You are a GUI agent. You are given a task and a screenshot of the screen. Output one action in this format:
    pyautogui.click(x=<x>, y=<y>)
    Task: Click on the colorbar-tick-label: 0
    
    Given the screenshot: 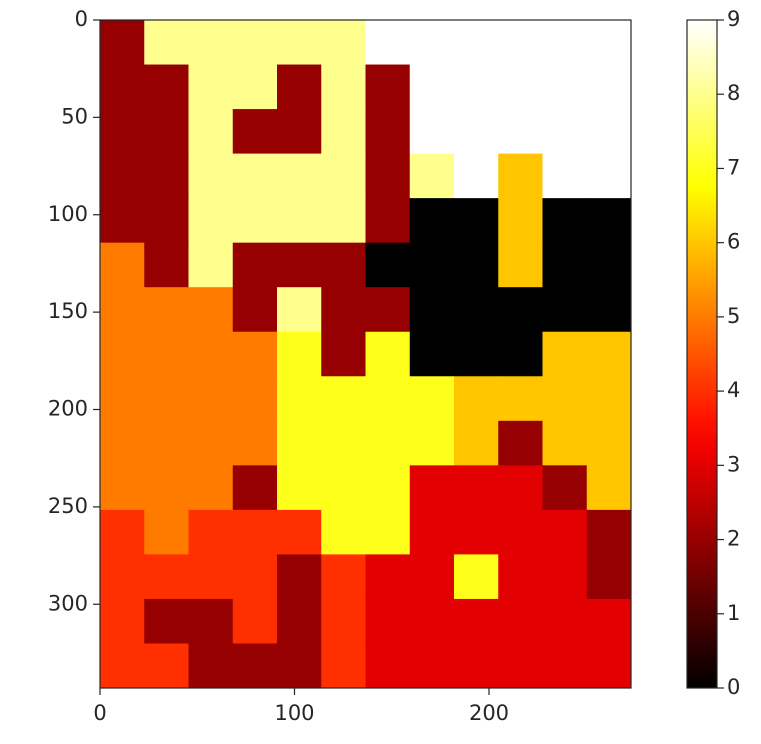 What is the action you would take?
    pyautogui.click(x=733, y=687)
    